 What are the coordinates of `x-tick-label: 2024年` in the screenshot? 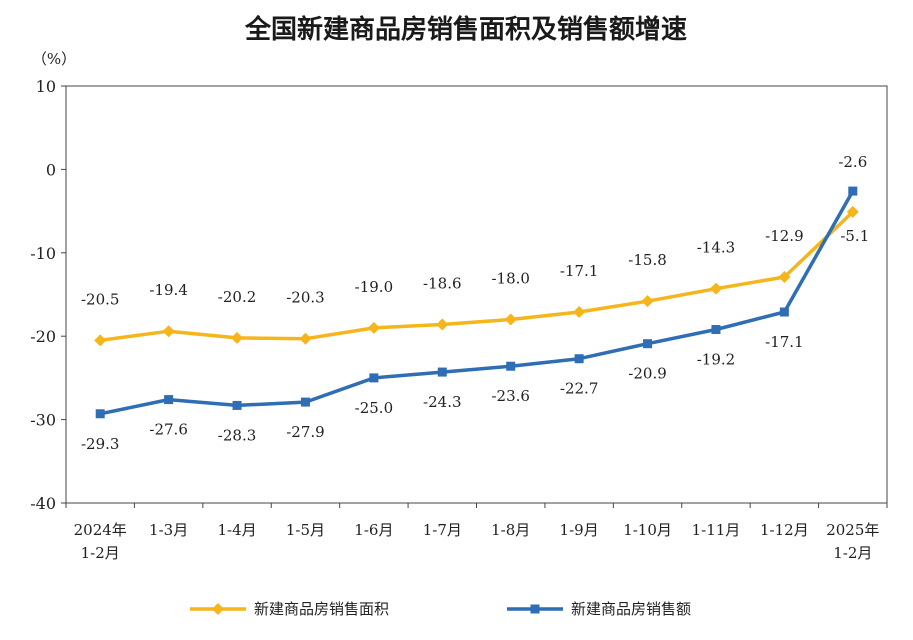 It's located at (100, 530).